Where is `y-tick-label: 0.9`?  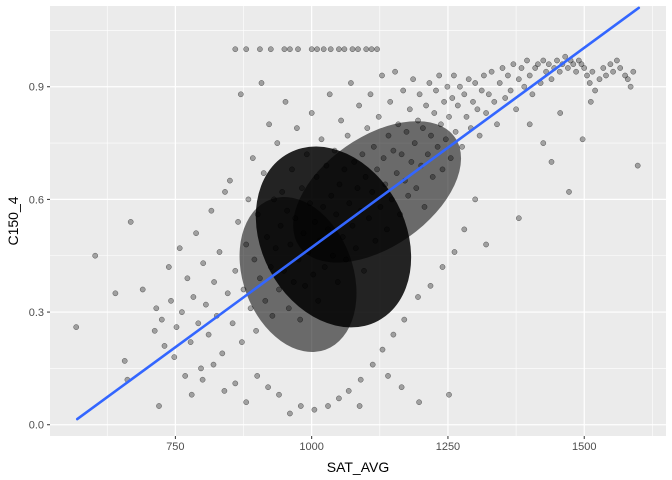
y-tick-label: 0.9 is located at coordinates (36, 88).